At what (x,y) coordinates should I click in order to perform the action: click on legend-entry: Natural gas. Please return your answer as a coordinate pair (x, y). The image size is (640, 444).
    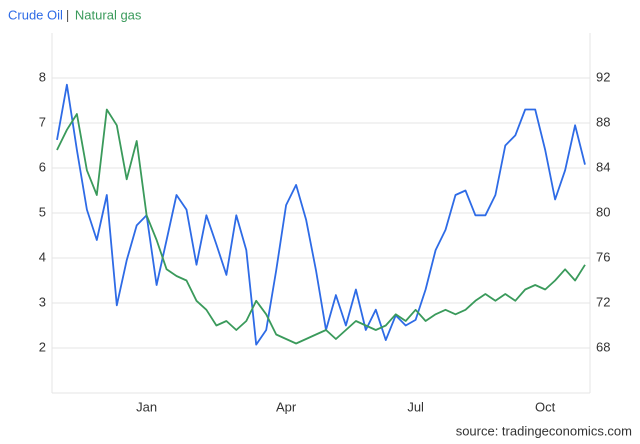
    Looking at the image, I should click on (108, 14).